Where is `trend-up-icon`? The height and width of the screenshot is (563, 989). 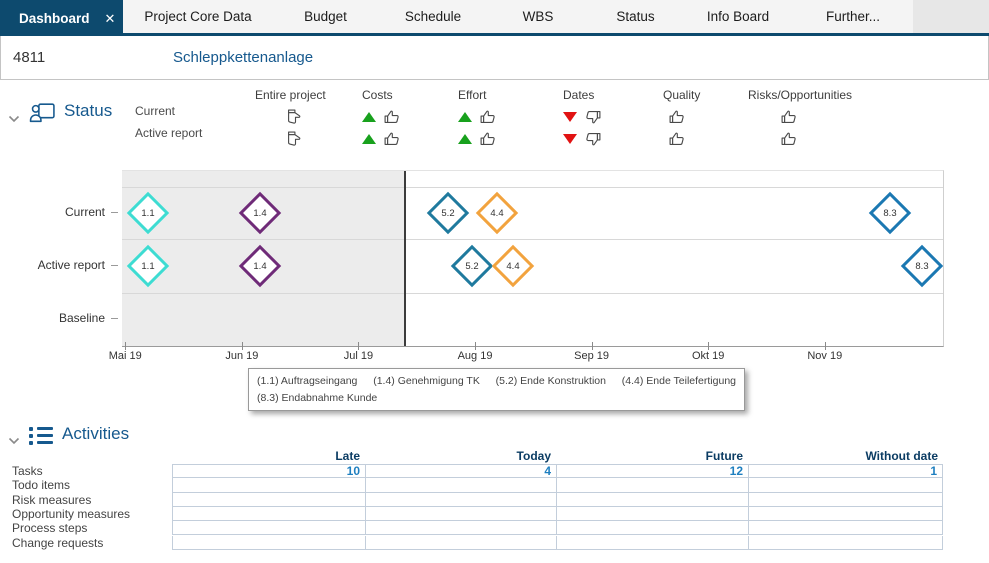 trend-up-icon is located at coordinates (465, 139).